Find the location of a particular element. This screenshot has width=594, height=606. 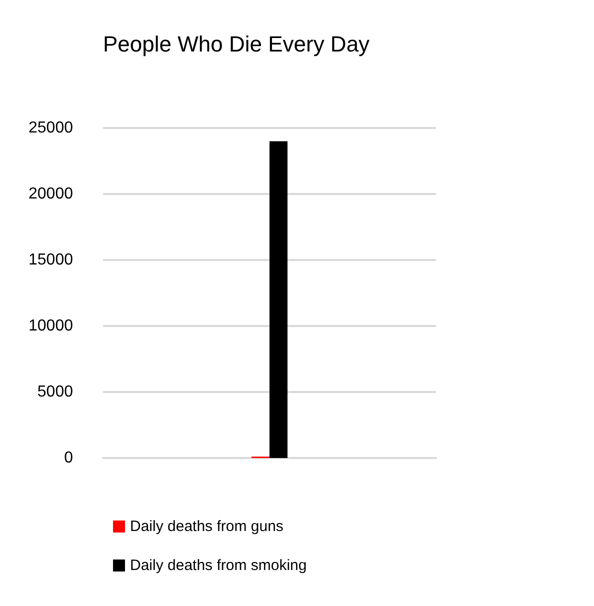

y-tick-label: 15000 is located at coordinates (51, 260).